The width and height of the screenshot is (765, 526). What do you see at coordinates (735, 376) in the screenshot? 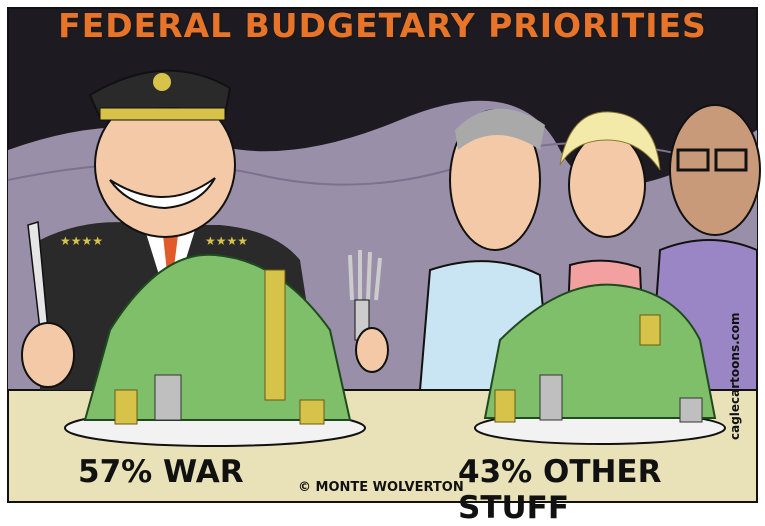
I see `site-watermark: caglecartoons.com` at bounding box center [735, 376].